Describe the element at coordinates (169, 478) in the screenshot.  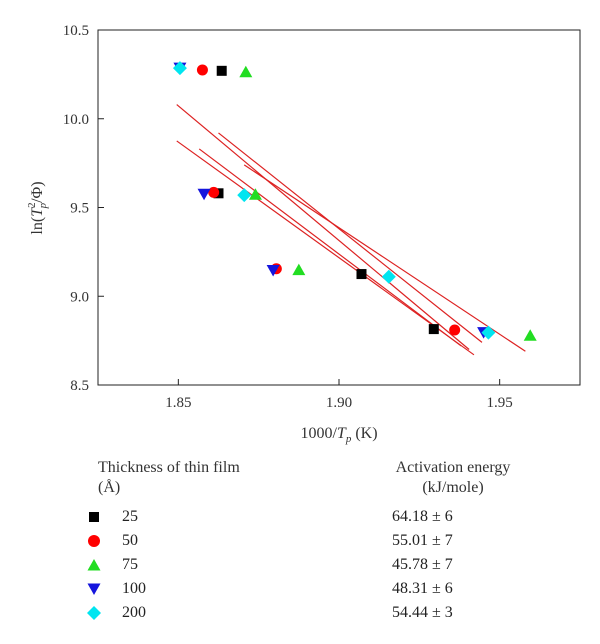
I see `thickness-header: Thickness of thin film (Å)` at that location.